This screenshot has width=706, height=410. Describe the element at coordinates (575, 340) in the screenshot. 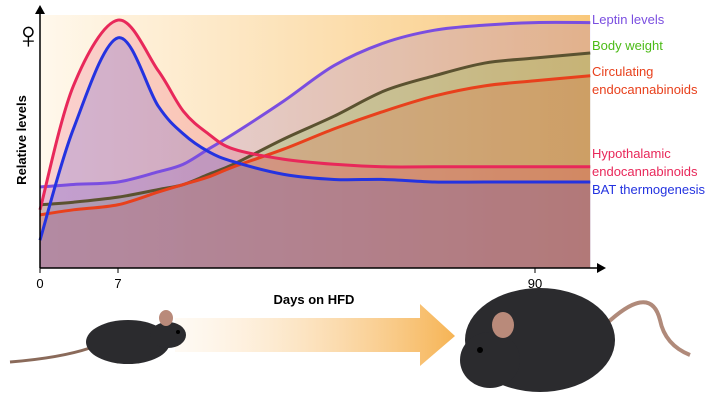

I see `obese-mouse` at that location.